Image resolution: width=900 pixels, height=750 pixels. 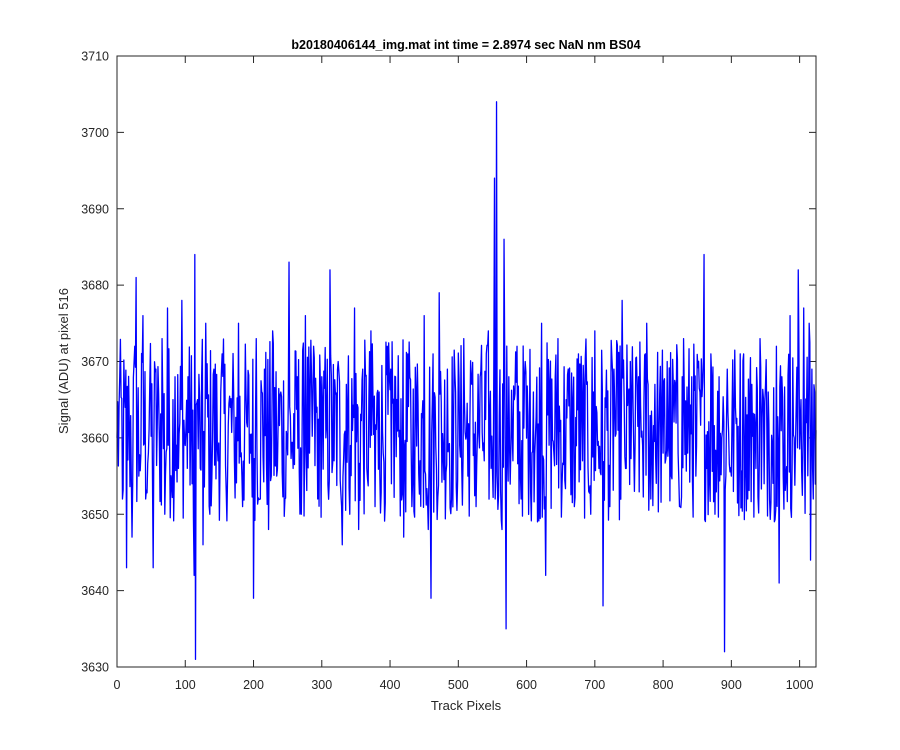 What do you see at coordinates (95, 362) in the screenshot?
I see `y-tick-label: 3670` at bounding box center [95, 362].